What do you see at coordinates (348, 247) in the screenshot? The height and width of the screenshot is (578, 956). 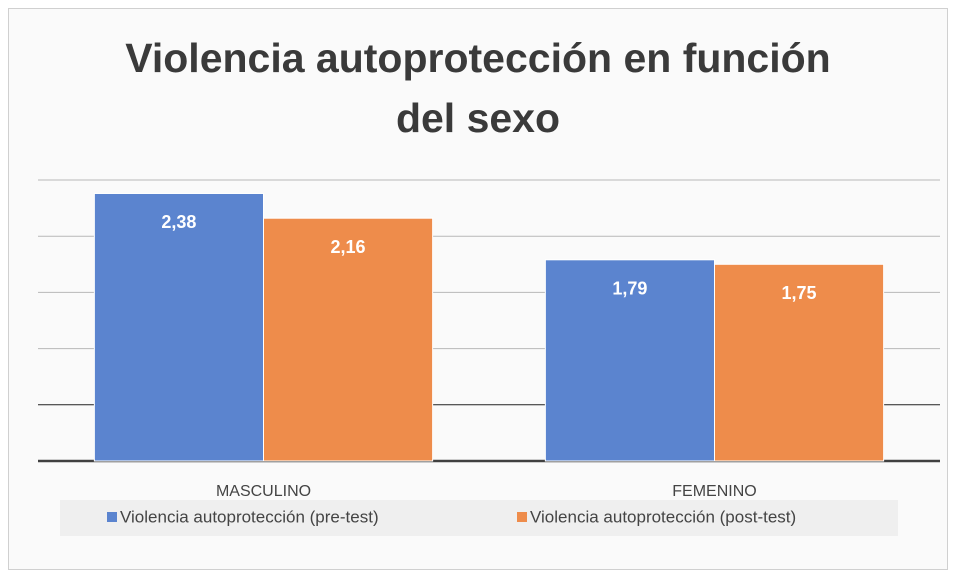 I see `data-label: 2,16` at bounding box center [348, 247].